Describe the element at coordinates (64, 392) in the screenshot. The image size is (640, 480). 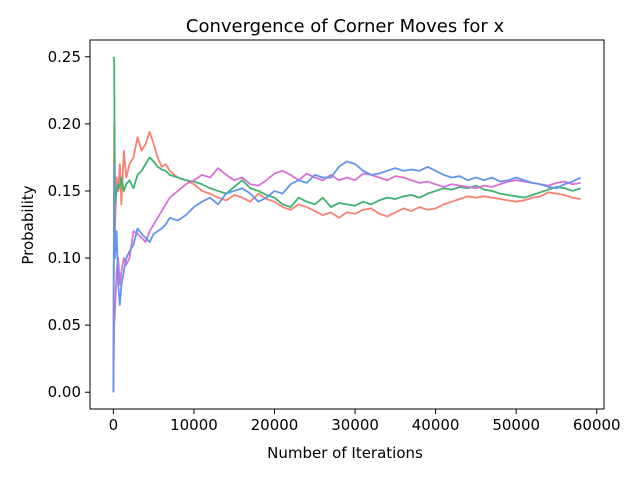
I see `y-tick-label: 0.00` at that location.